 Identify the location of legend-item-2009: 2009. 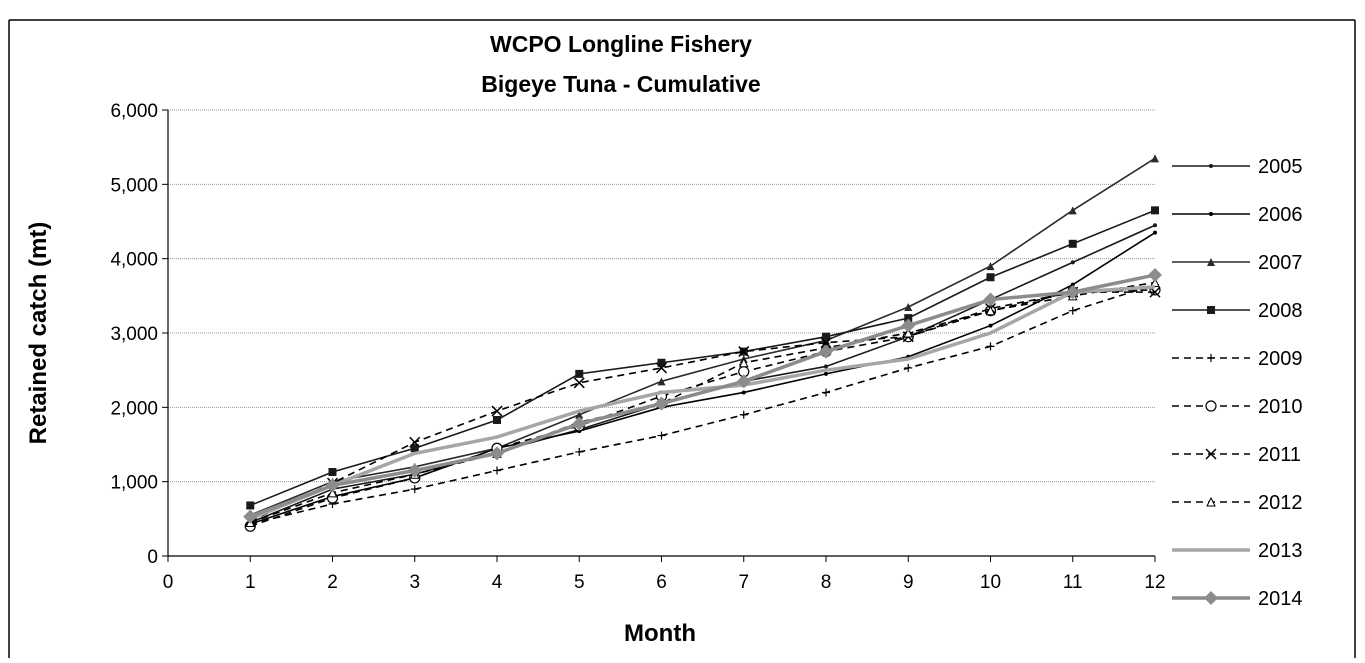
(1237, 359).